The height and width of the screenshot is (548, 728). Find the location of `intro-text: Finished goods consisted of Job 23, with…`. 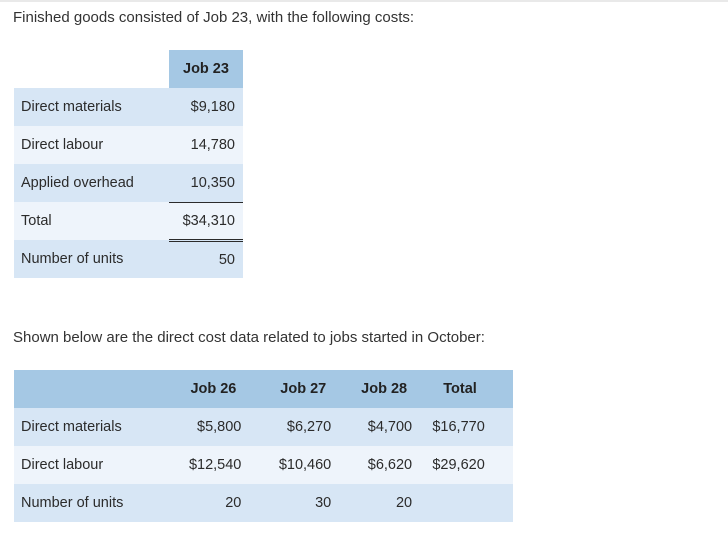

intro-text: Finished goods consisted of Job 23, with… is located at coordinates (214, 17).